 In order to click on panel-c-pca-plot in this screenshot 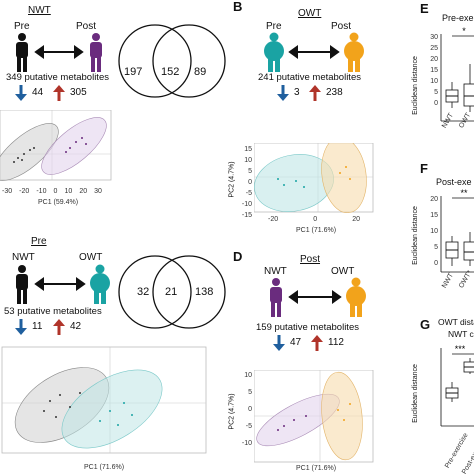, I will do `click(104, 400)`.